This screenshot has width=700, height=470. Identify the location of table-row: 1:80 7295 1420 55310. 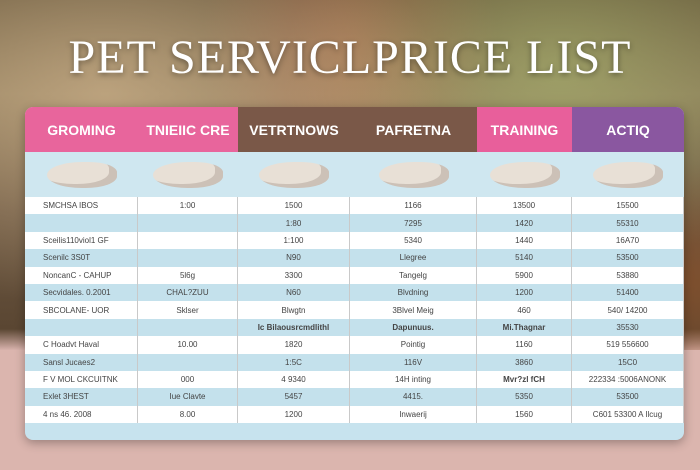
(354, 223).